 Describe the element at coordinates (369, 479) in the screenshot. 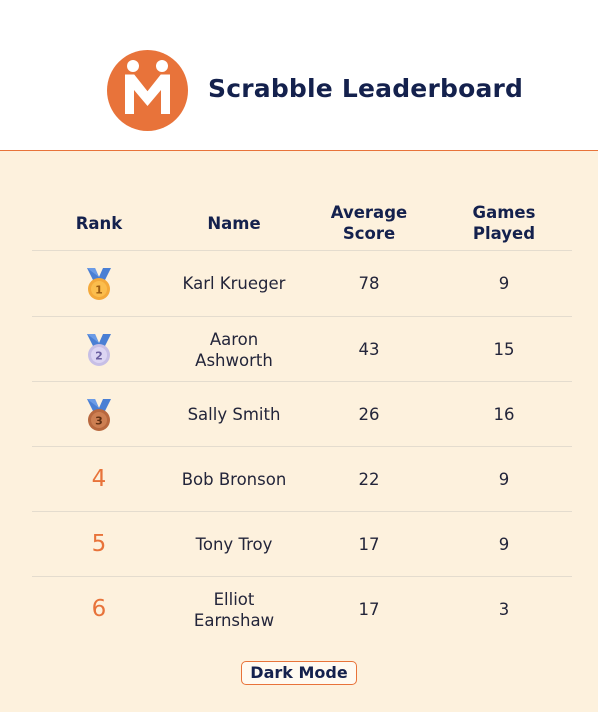

I see `average-score-cell: 22` at that location.